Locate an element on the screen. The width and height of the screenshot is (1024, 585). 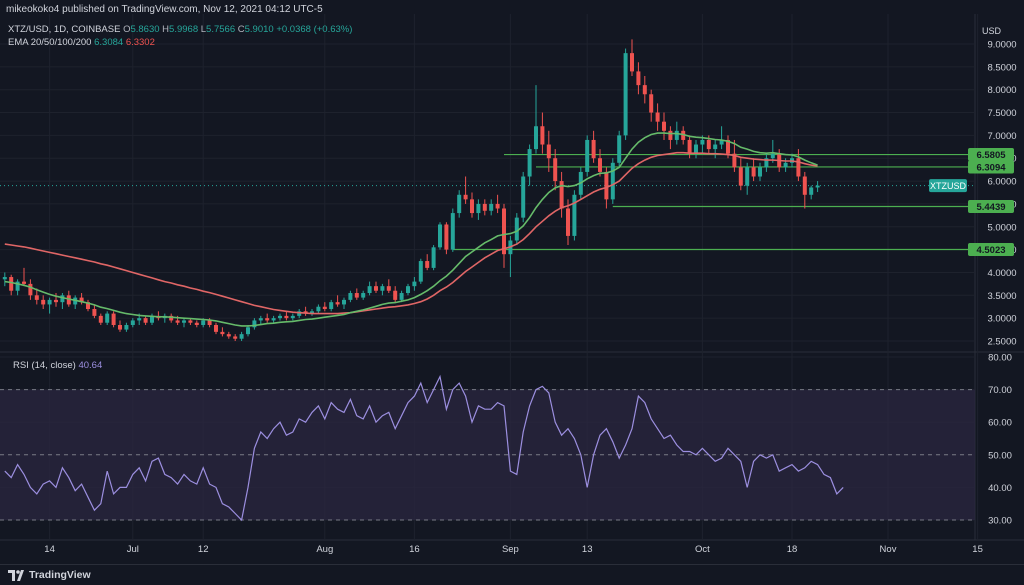
price-tick-label: 3.0000 is located at coordinates (1001, 319).